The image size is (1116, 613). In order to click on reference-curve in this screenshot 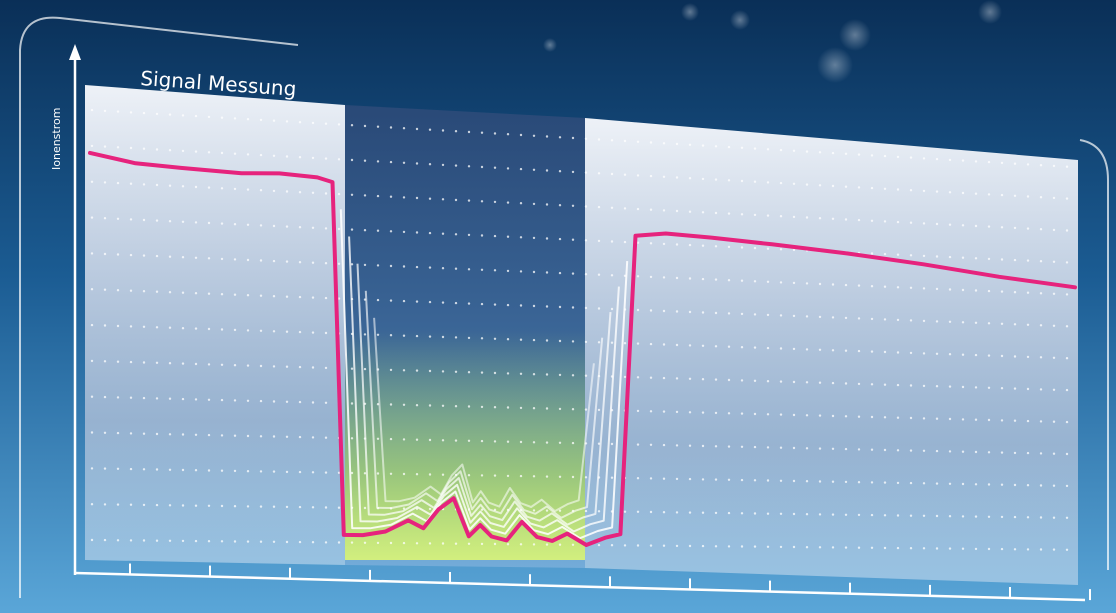, I will do `click(484, 394)`.